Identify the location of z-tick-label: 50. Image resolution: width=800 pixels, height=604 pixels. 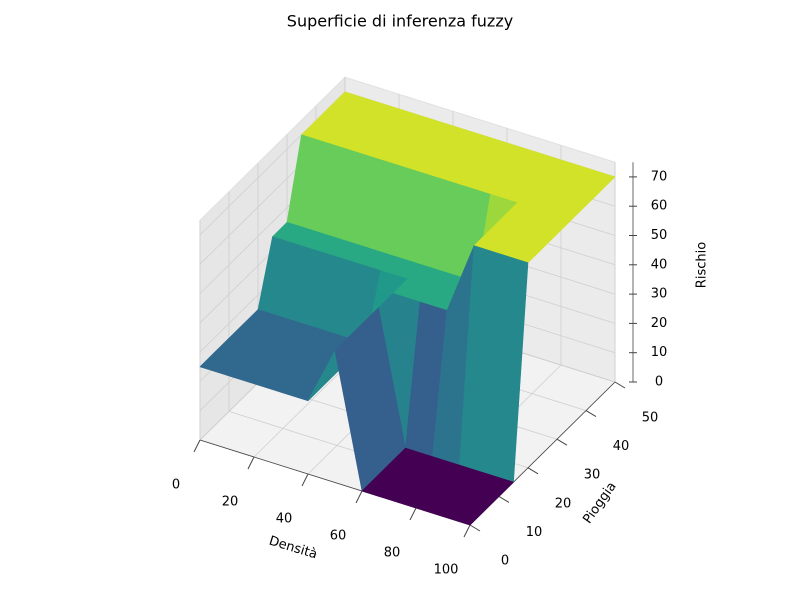
(659, 235).